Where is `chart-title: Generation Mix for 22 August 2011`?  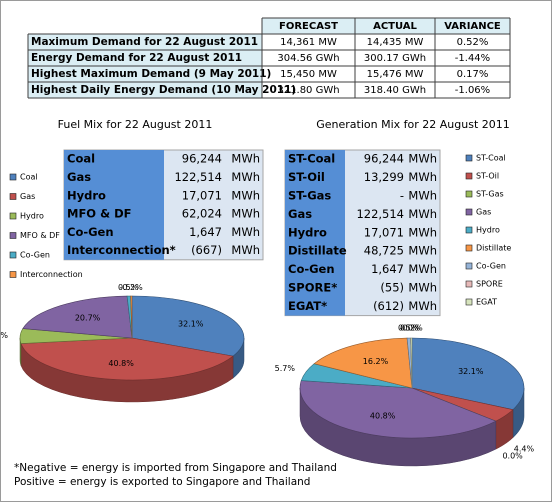
chart-title: Generation Mix for 22 August 2011 is located at coordinates (413, 124).